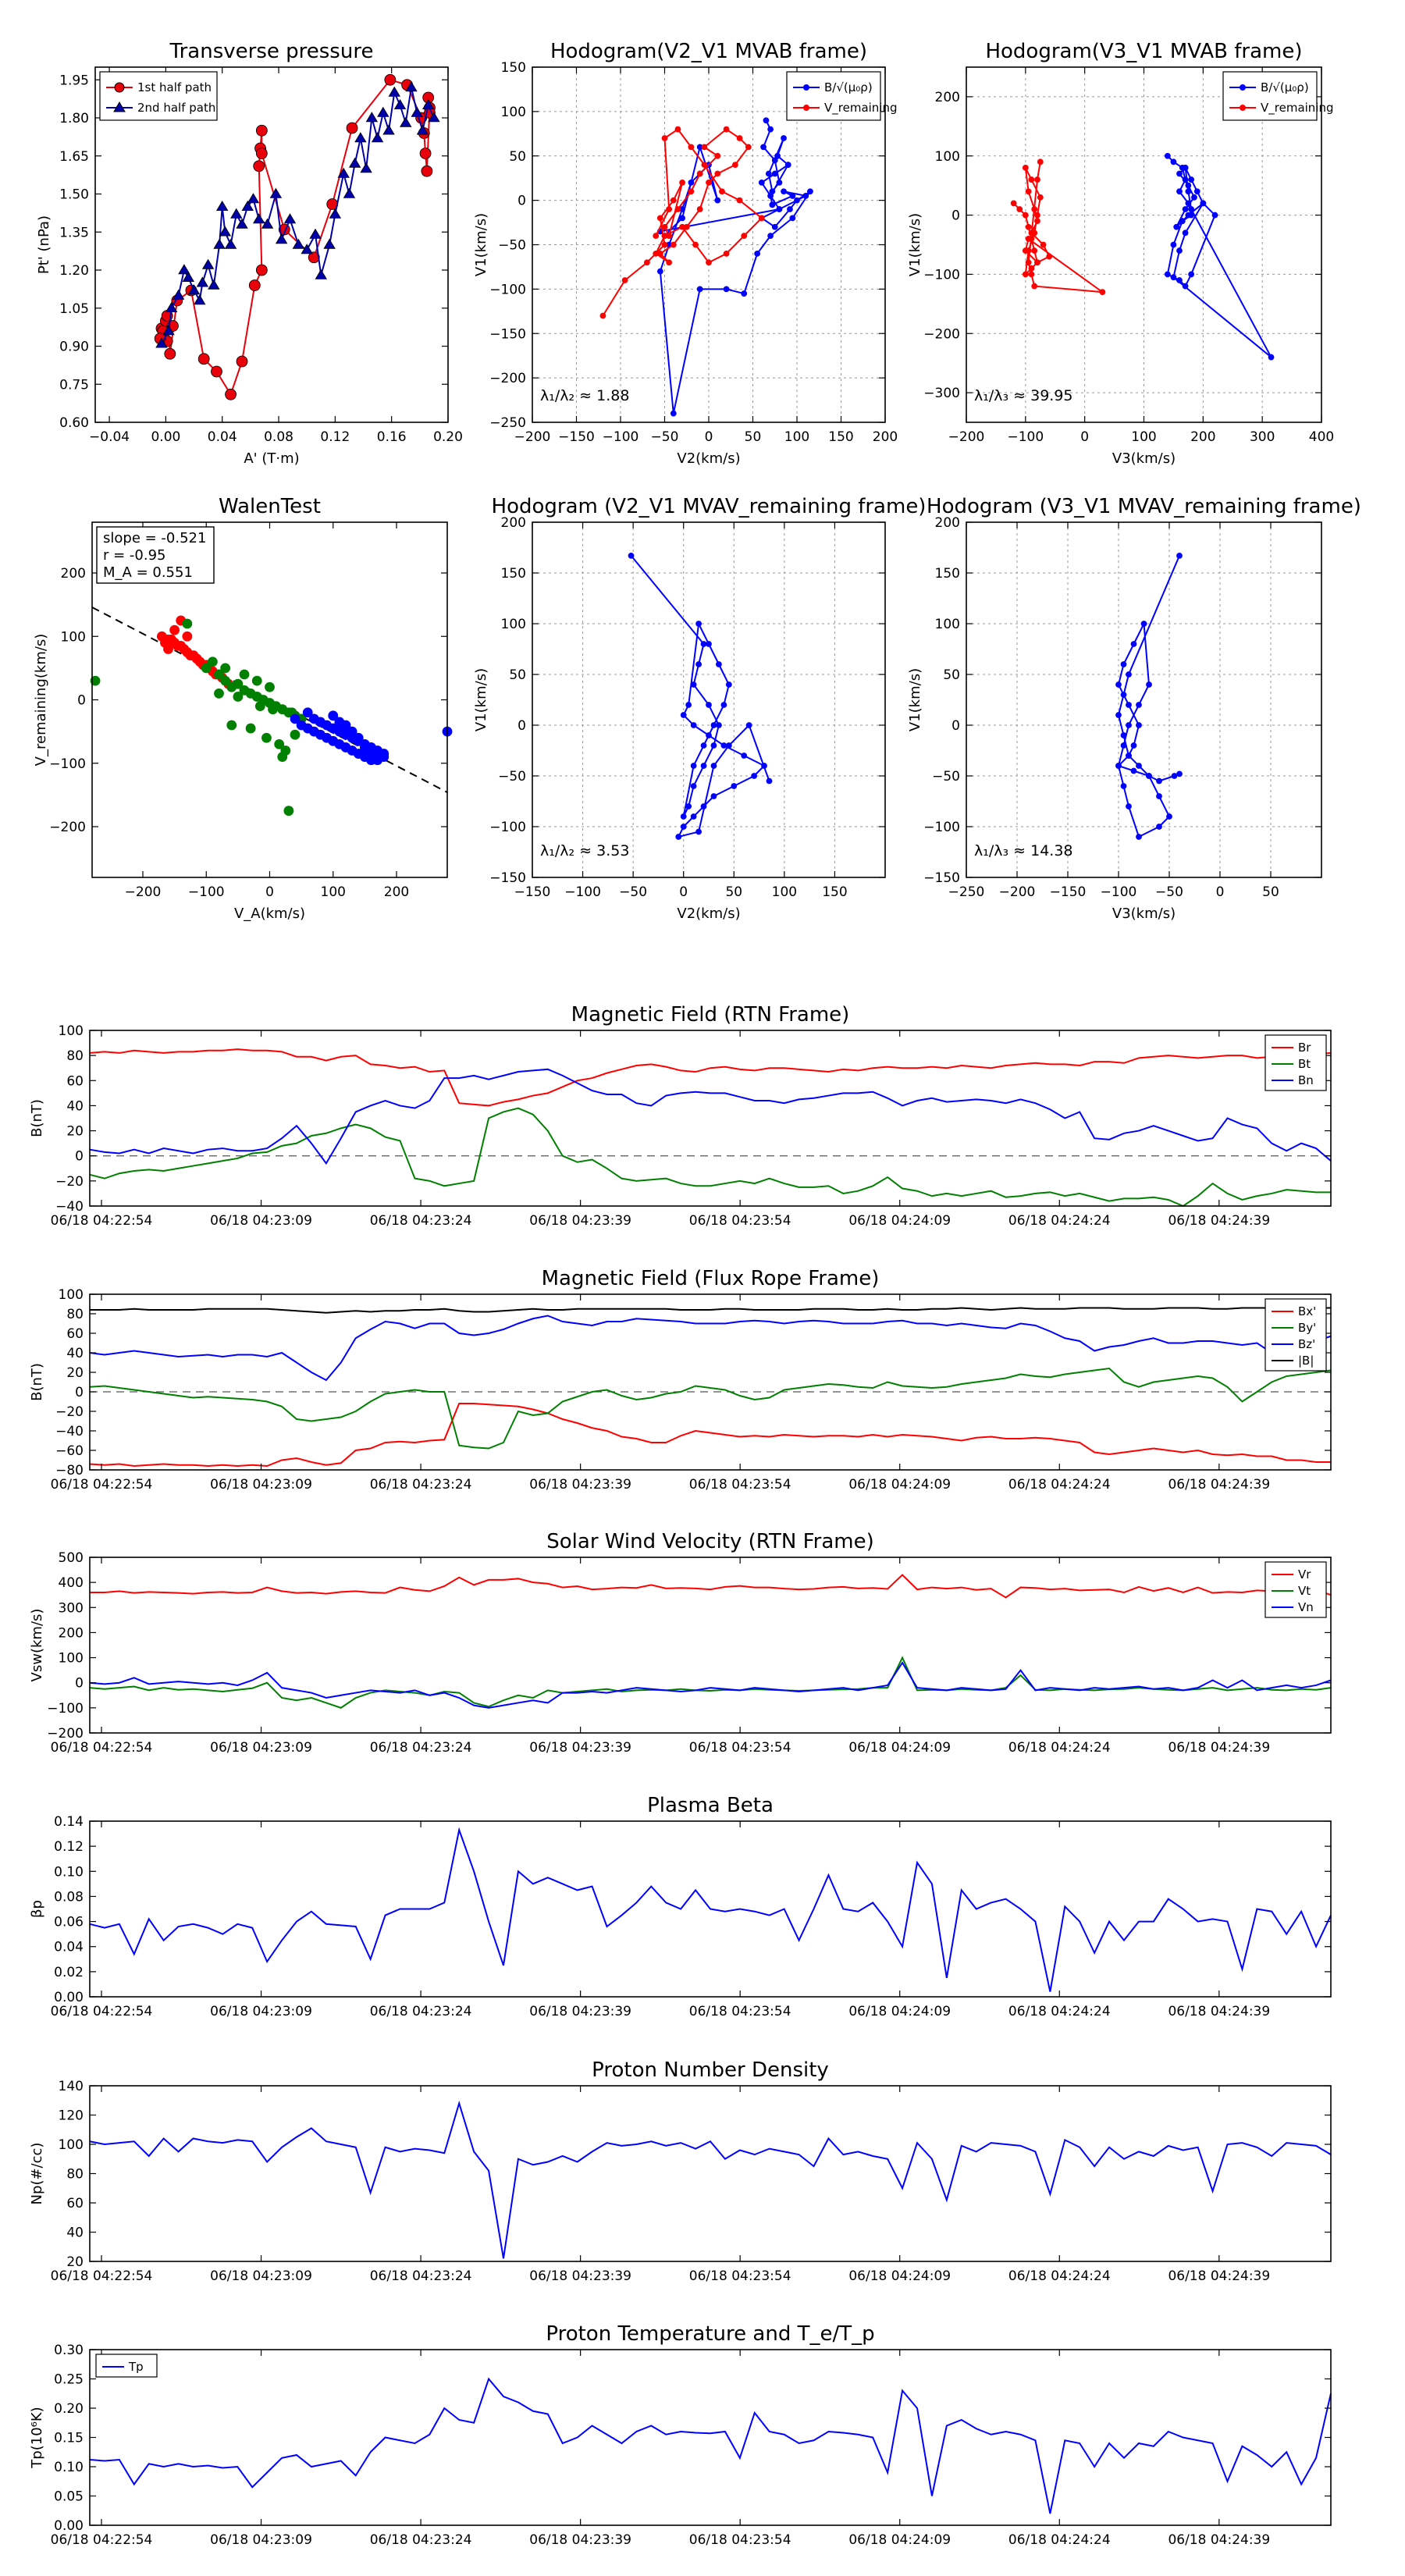 Image resolution: width=1405 pixels, height=2576 pixels. What do you see at coordinates (711, 1278) in the screenshot?
I see `chart-title: Magnetic Field (Flux Rope Frame)` at bounding box center [711, 1278].